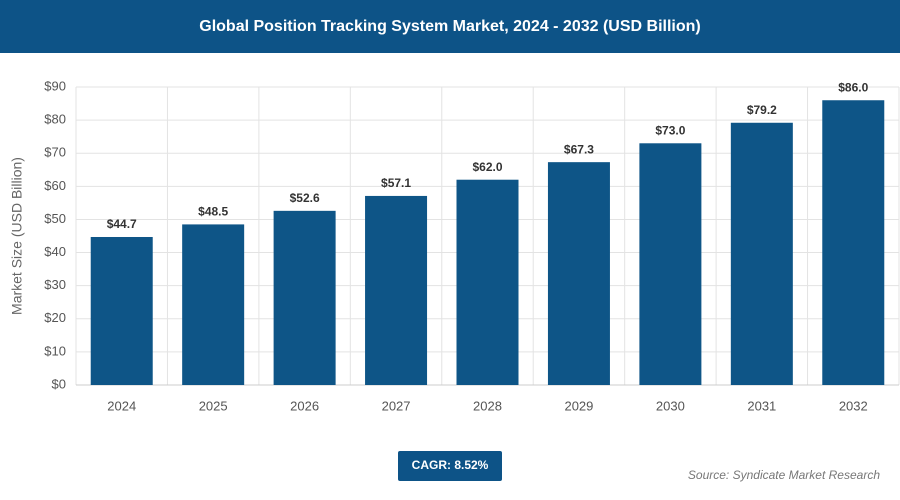 The image size is (900, 500). What do you see at coordinates (55, 185) in the screenshot?
I see `y-tick-label: $60` at bounding box center [55, 185].